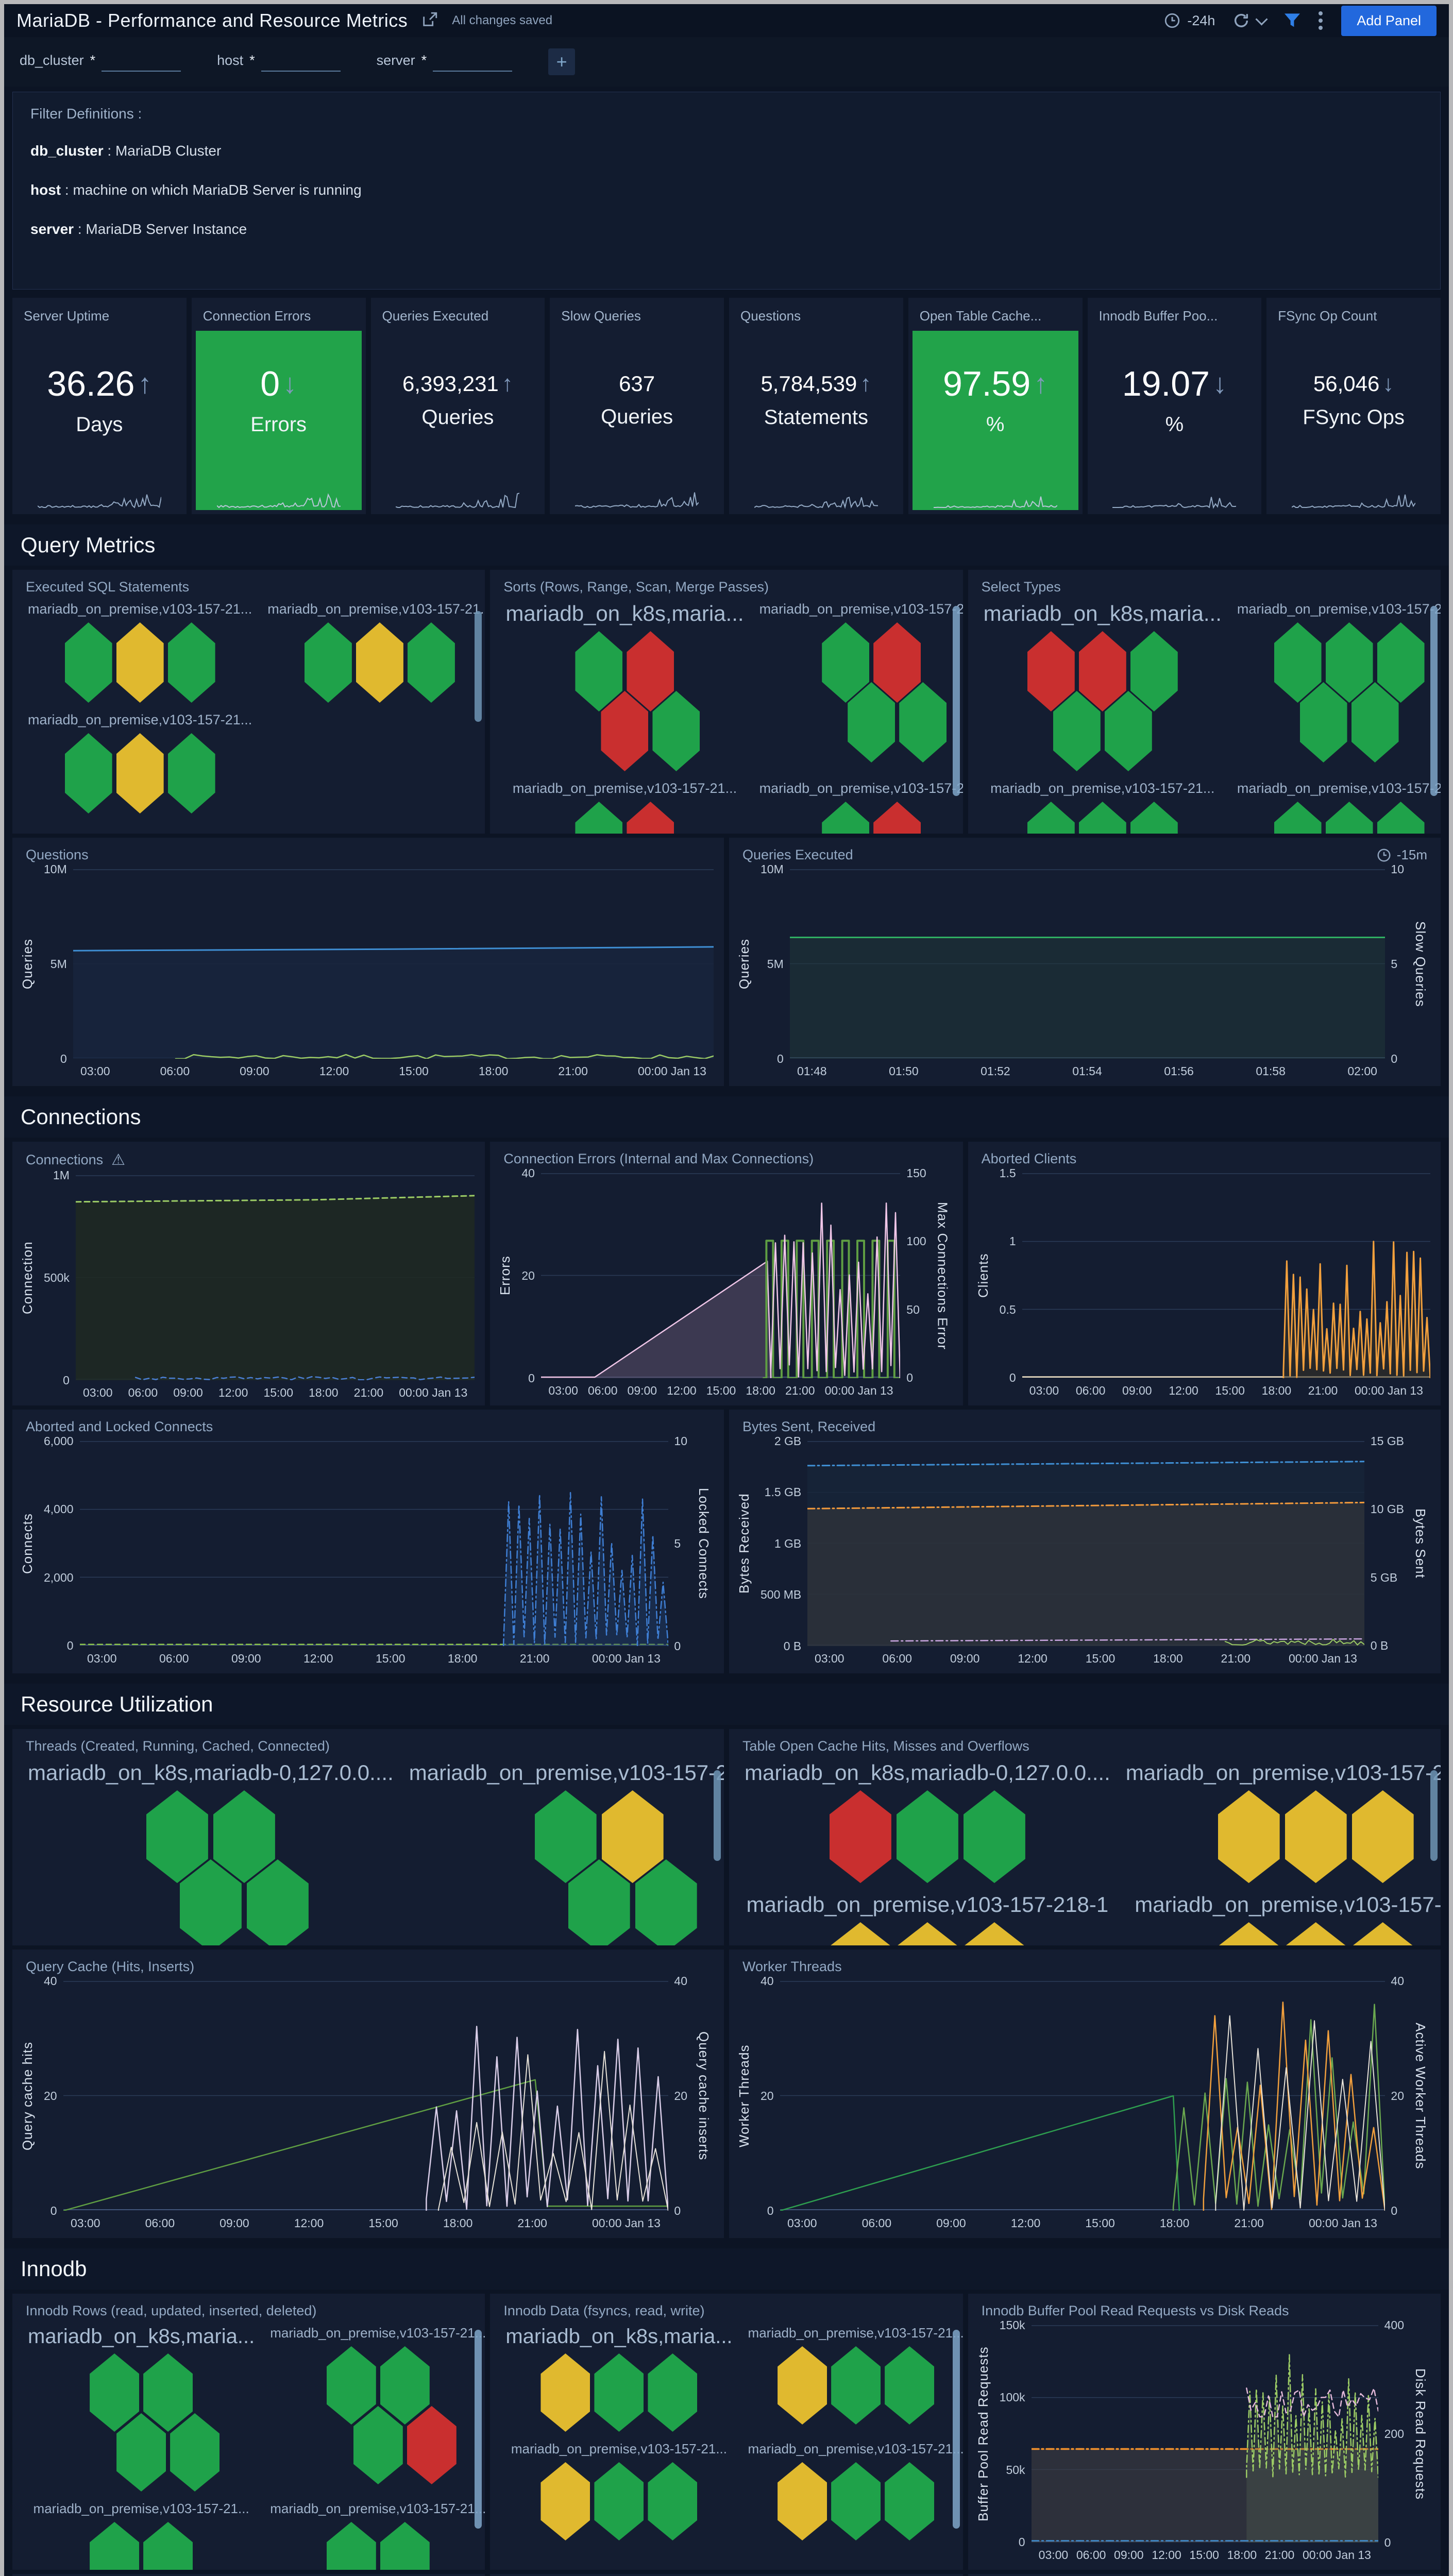  What do you see at coordinates (562, 61) in the screenshot?
I see `add-filter-button: +` at bounding box center [562, 61].